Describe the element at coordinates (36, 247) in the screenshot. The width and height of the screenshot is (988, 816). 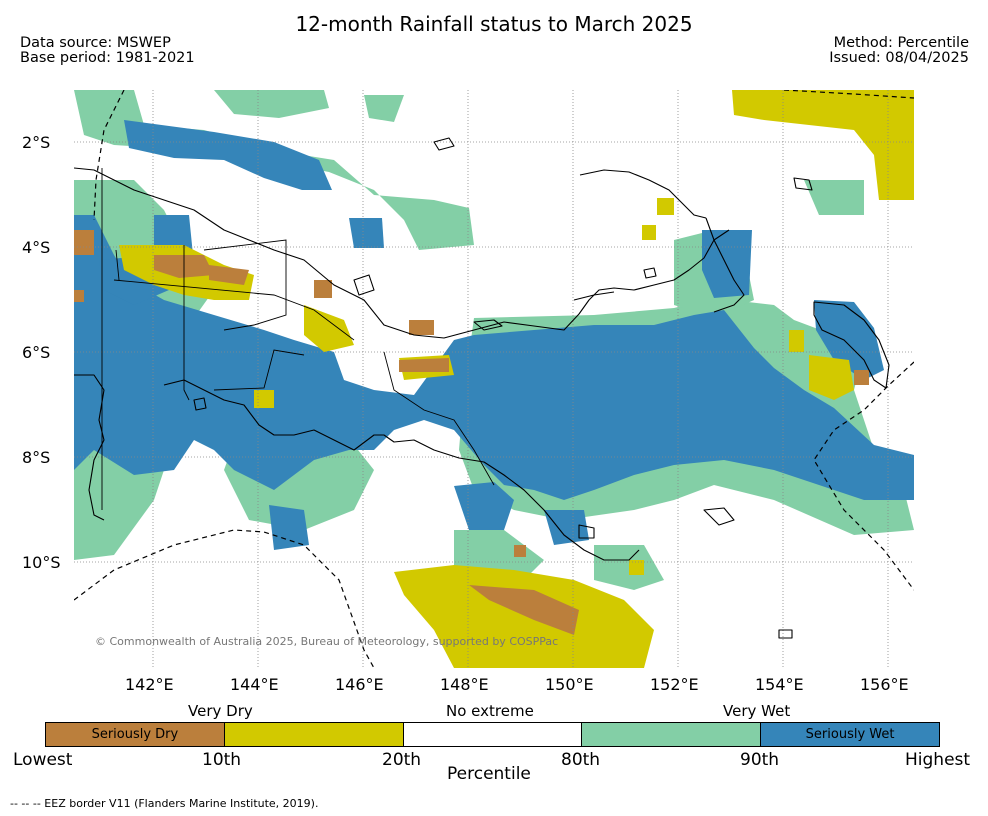
I see `lat-label-4s: 4°S` at that location.